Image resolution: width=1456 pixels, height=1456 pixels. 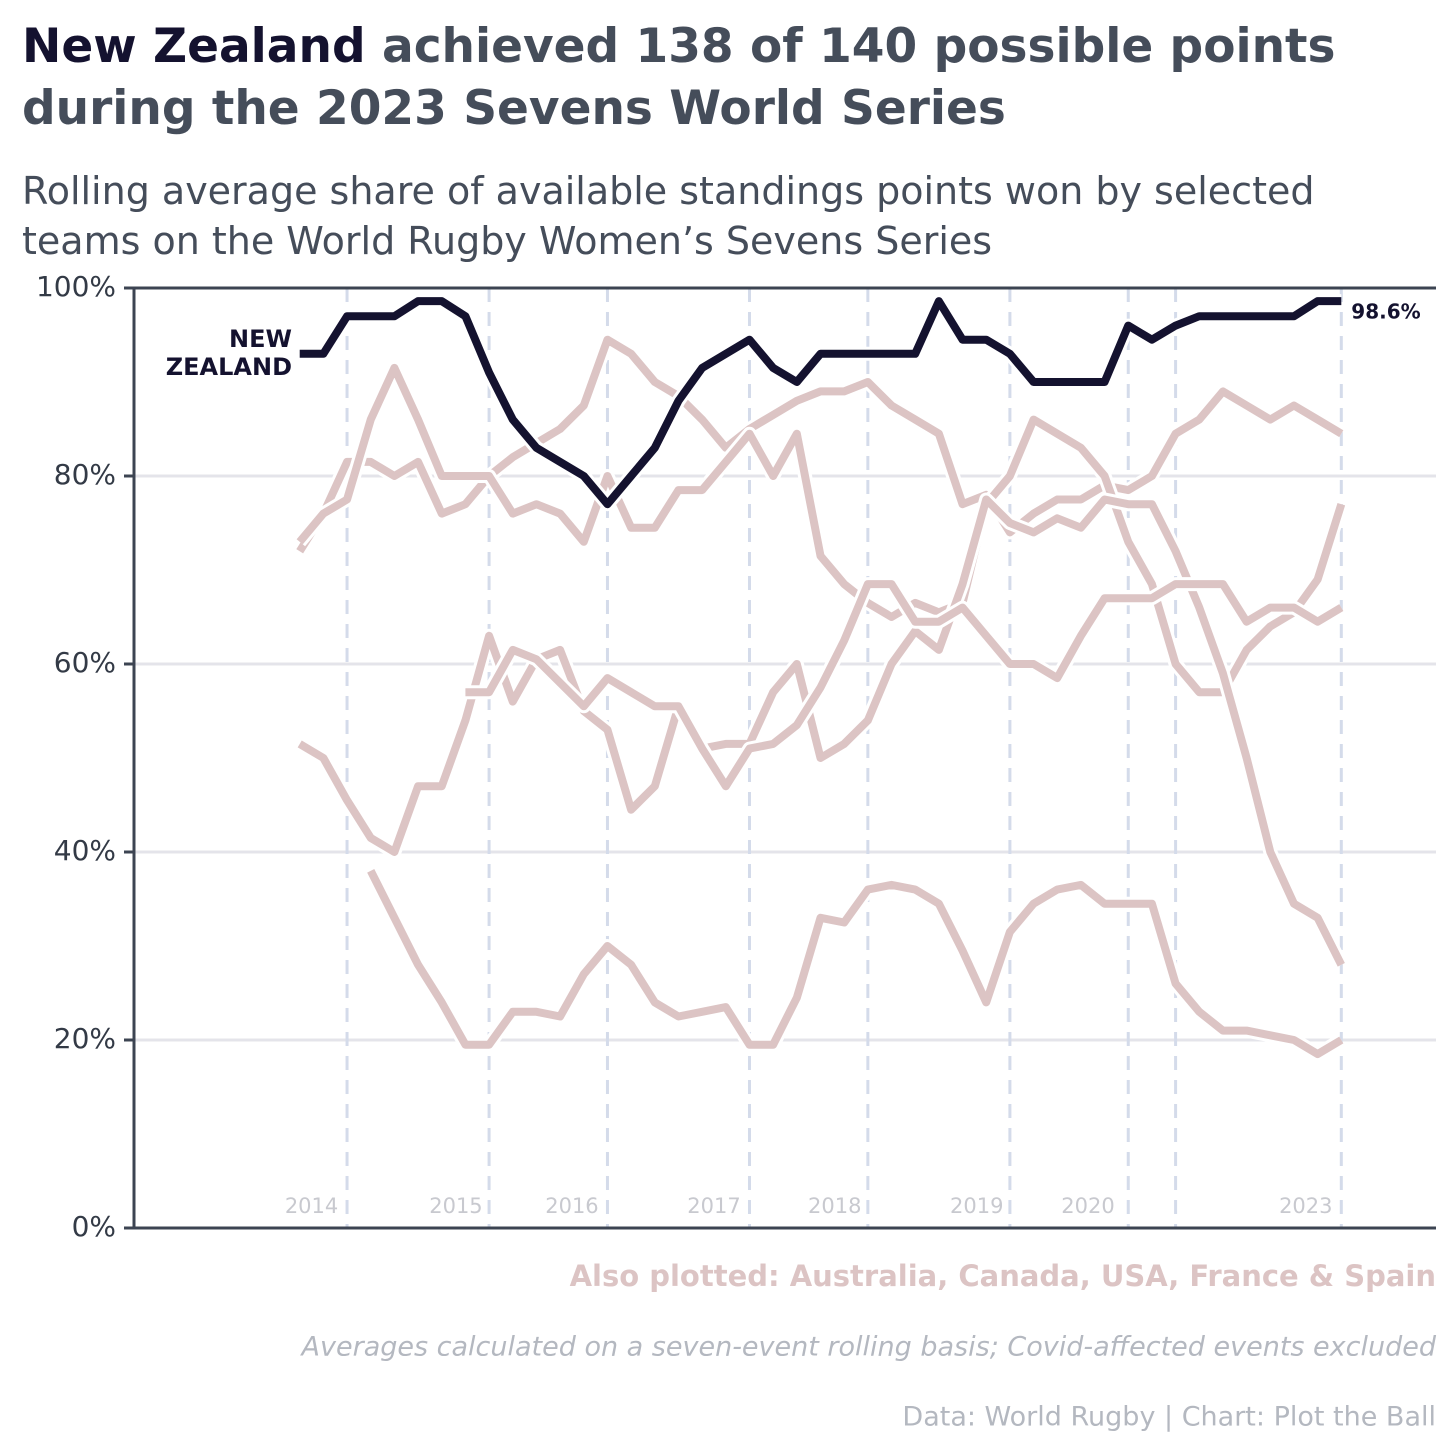 What do you see at coordinates (1305, 1206) in the screenshot?
I see `x-tick-label: 2023` at bounding box center [1305, 1206].